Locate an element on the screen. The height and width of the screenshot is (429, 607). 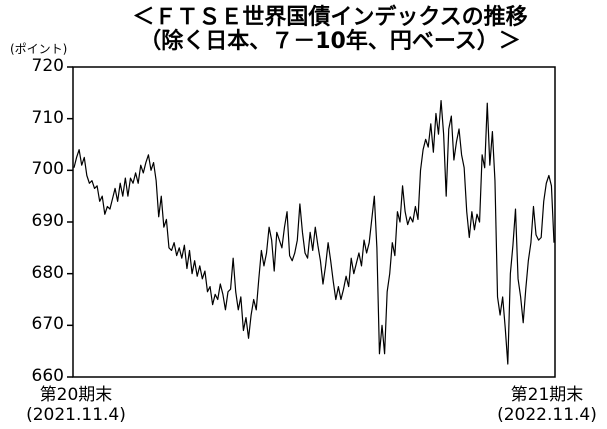
chart-title-line-2: （除く日本、７－10年、円ベース）＞ is located at coordinates (330, 41).